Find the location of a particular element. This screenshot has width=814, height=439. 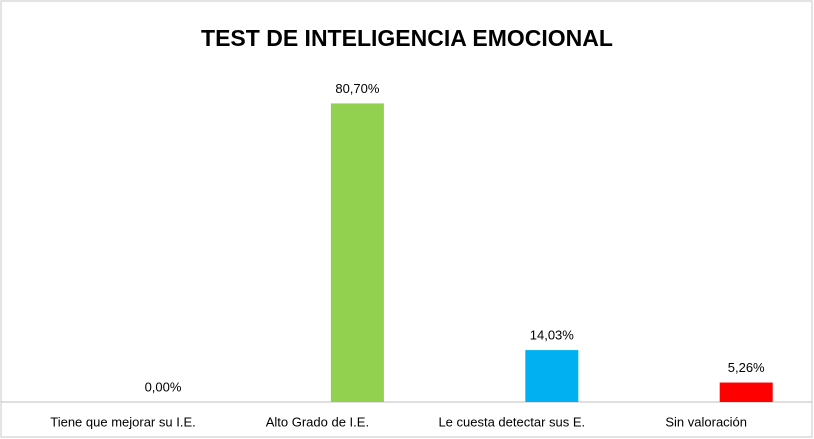

x-tick-label: Le cuesta detectar sus E. is located at coordinates (511, 421).